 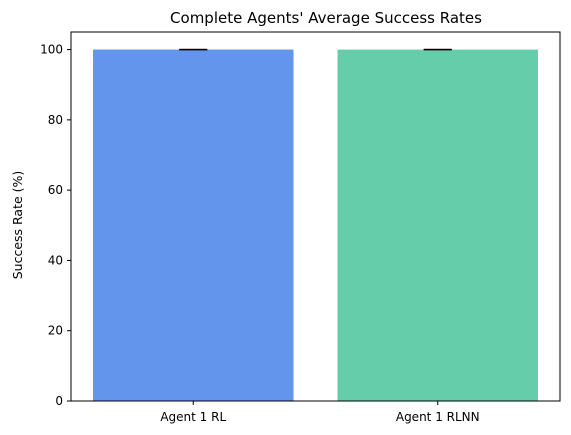 I want to click on y-tick-label: 60, so click(x=55, y=190).